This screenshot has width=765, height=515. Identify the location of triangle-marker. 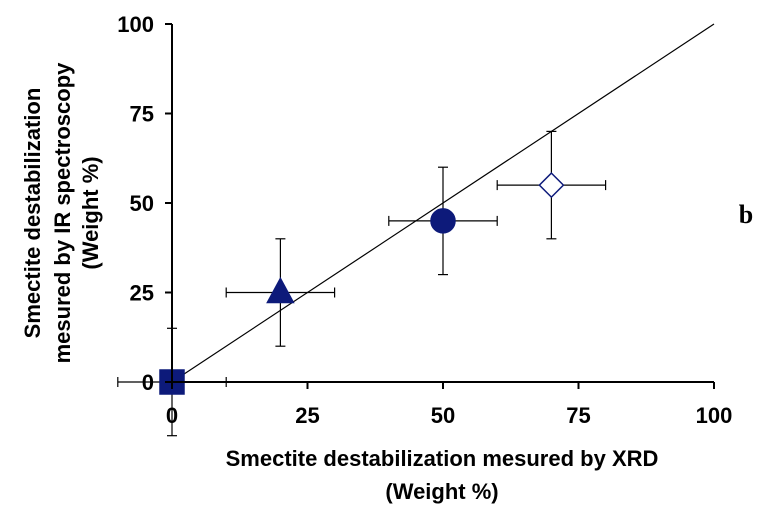
(280, 290).